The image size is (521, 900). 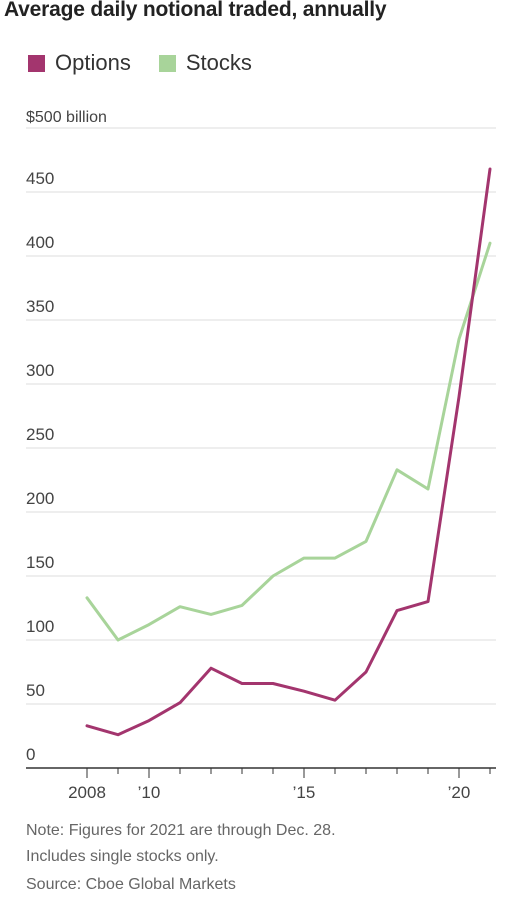 What do you see at coordinates (40, 562) in the screenshot?
I see `y-tick-label: 150` at bounding box center [40, 562].